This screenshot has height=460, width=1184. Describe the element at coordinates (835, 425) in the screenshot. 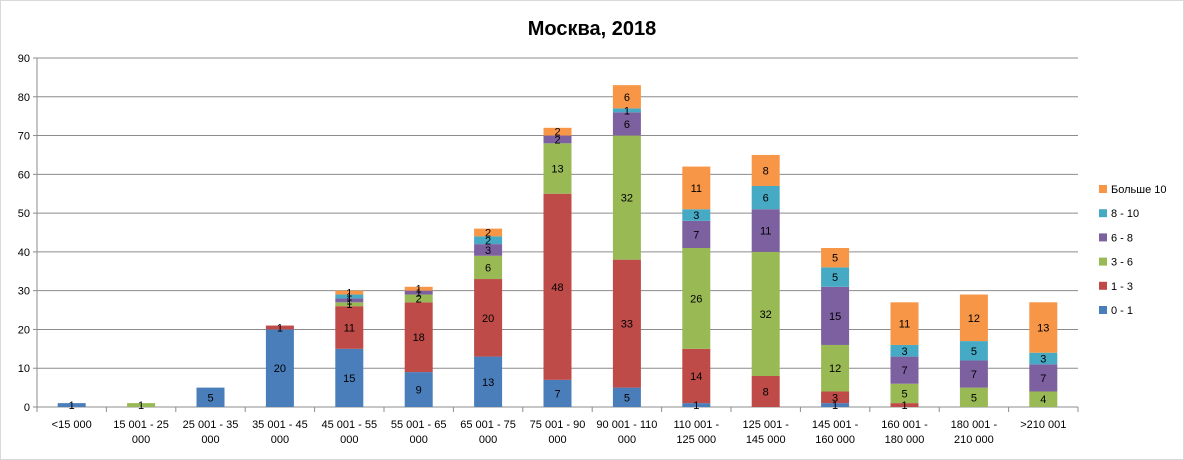

I see `x-tick-label: 145 001 -` at that location.